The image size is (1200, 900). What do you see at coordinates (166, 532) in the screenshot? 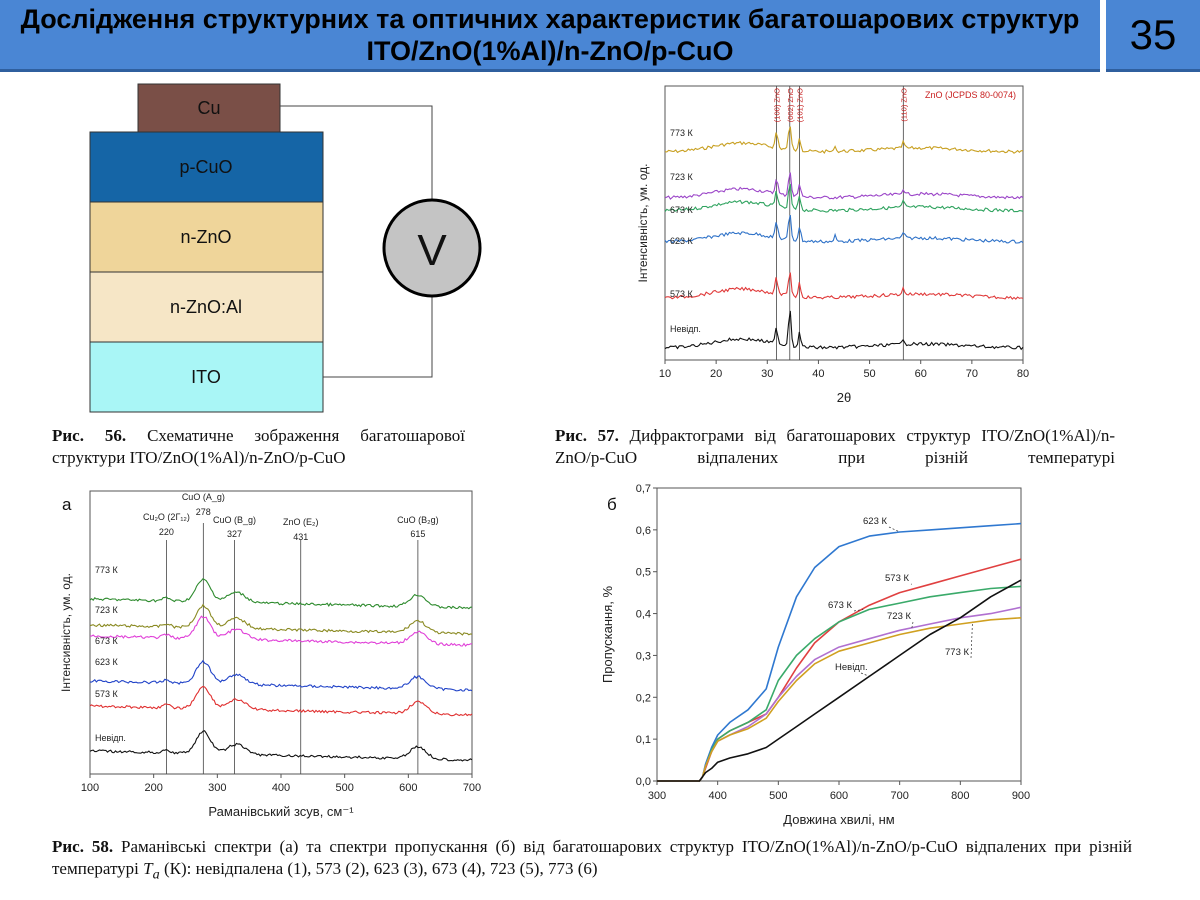
I see `raman-reference-value: 220` at bounding box center [166, 532].